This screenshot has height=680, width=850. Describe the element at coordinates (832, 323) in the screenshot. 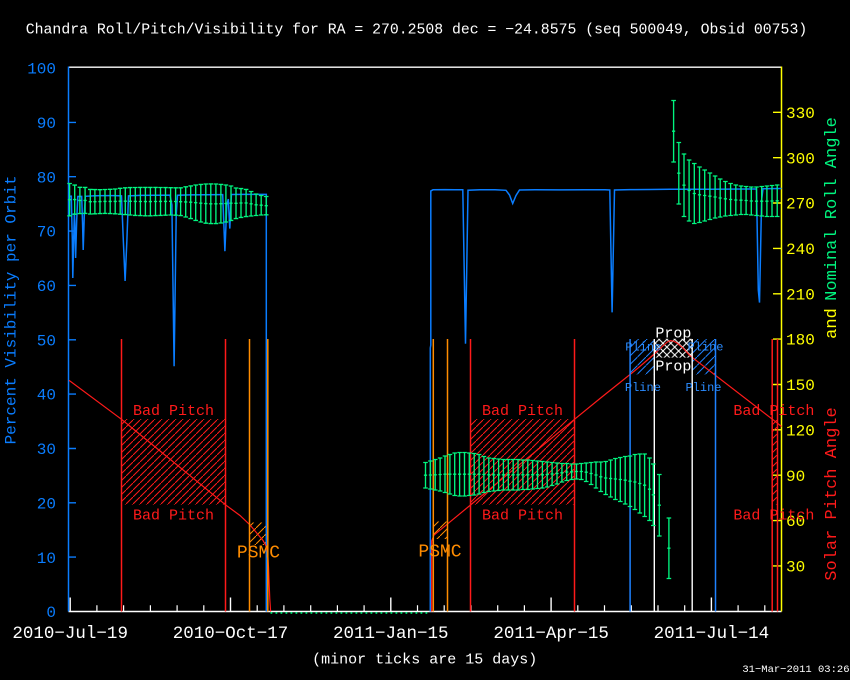

I see `svg-text: and` at that location.